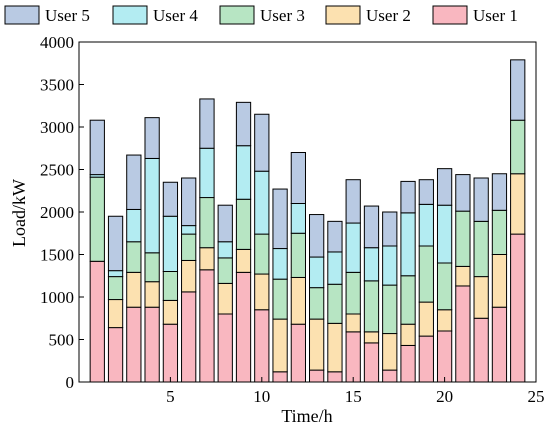  I want to click on bar-user-3-t24, so click(518, 147).